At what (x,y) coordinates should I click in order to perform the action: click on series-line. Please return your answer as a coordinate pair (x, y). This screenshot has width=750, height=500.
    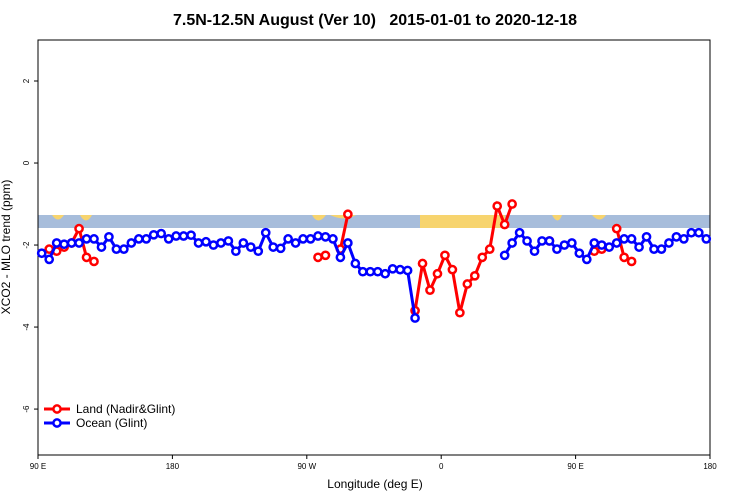
    Looking at the image, I should click on (344, 231).